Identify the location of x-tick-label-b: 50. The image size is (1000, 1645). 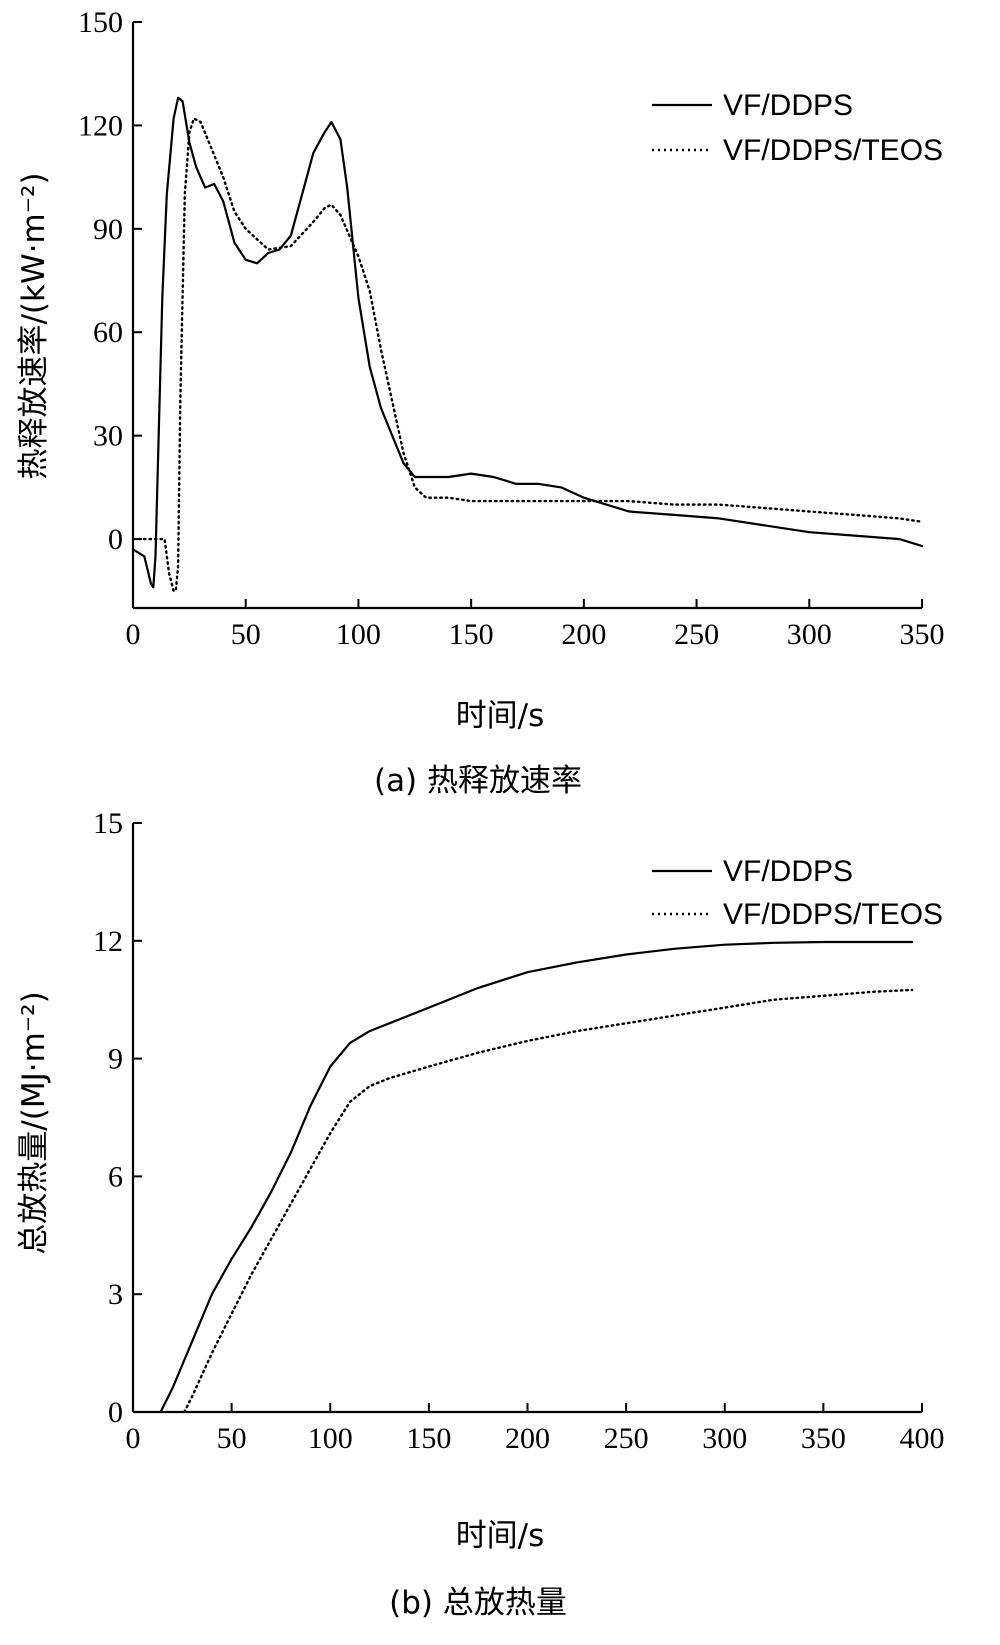
(232, 1438).